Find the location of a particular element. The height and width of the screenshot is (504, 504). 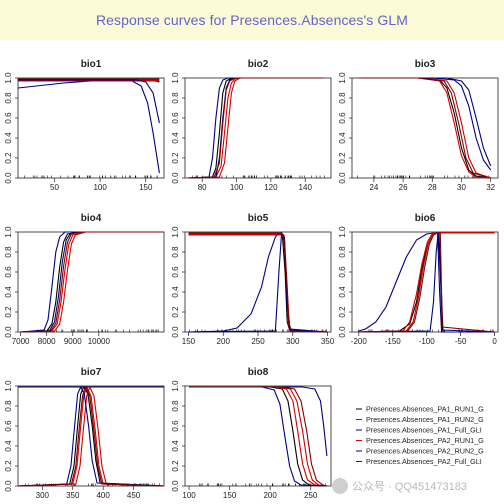

panel-bio4: bio4 7000 8000 9000 10000 0.0 0.2 0.4 0.6 0.8 1.0 is located at coordinates (84, 279).